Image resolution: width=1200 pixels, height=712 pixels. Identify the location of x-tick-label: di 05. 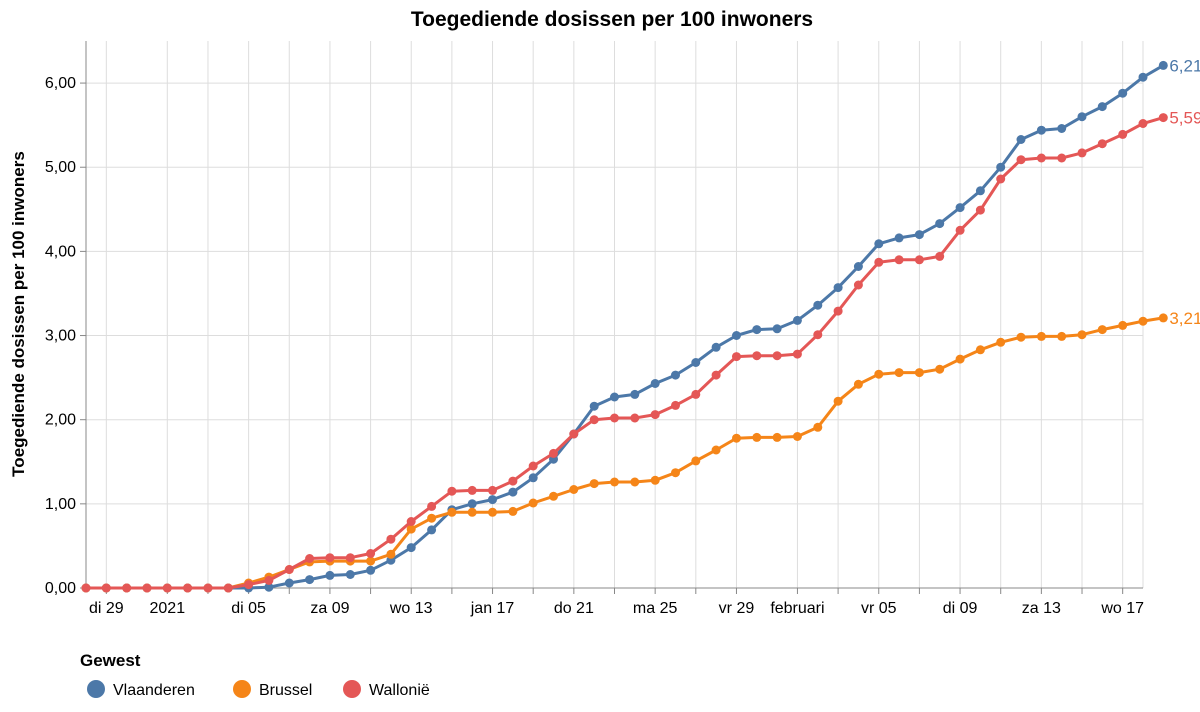
(248, 608).